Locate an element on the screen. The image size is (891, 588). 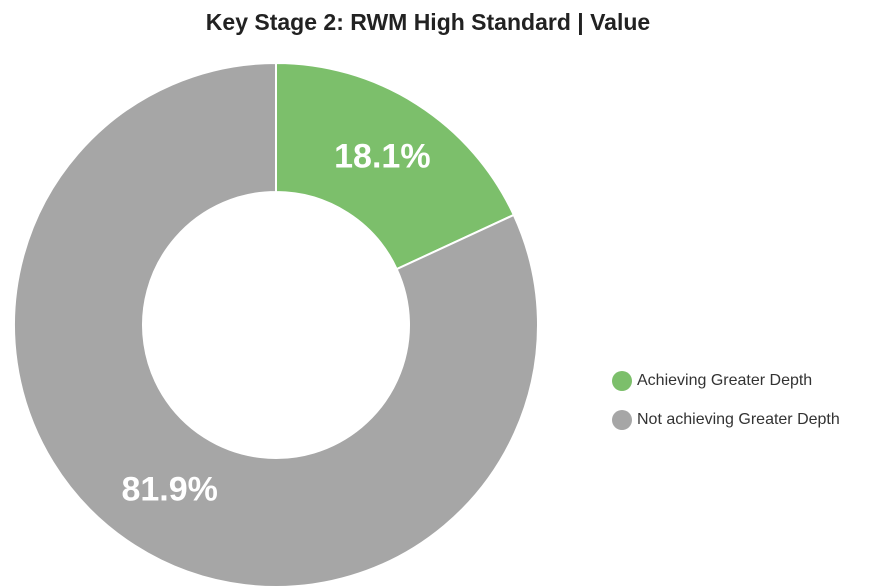
legend-label: Achieving Greater Depth is located at coordinates (724, 380).